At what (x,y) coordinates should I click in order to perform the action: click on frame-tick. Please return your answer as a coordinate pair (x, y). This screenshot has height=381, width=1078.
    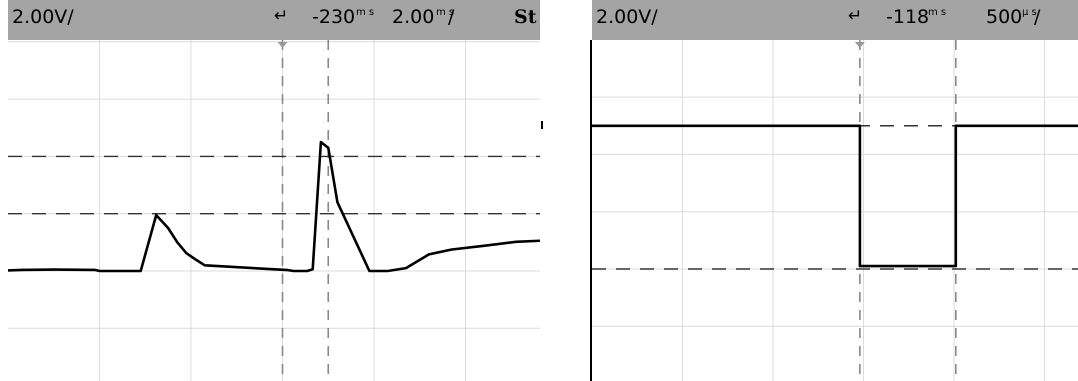
    Looking at the image, I should click on (542, 125).